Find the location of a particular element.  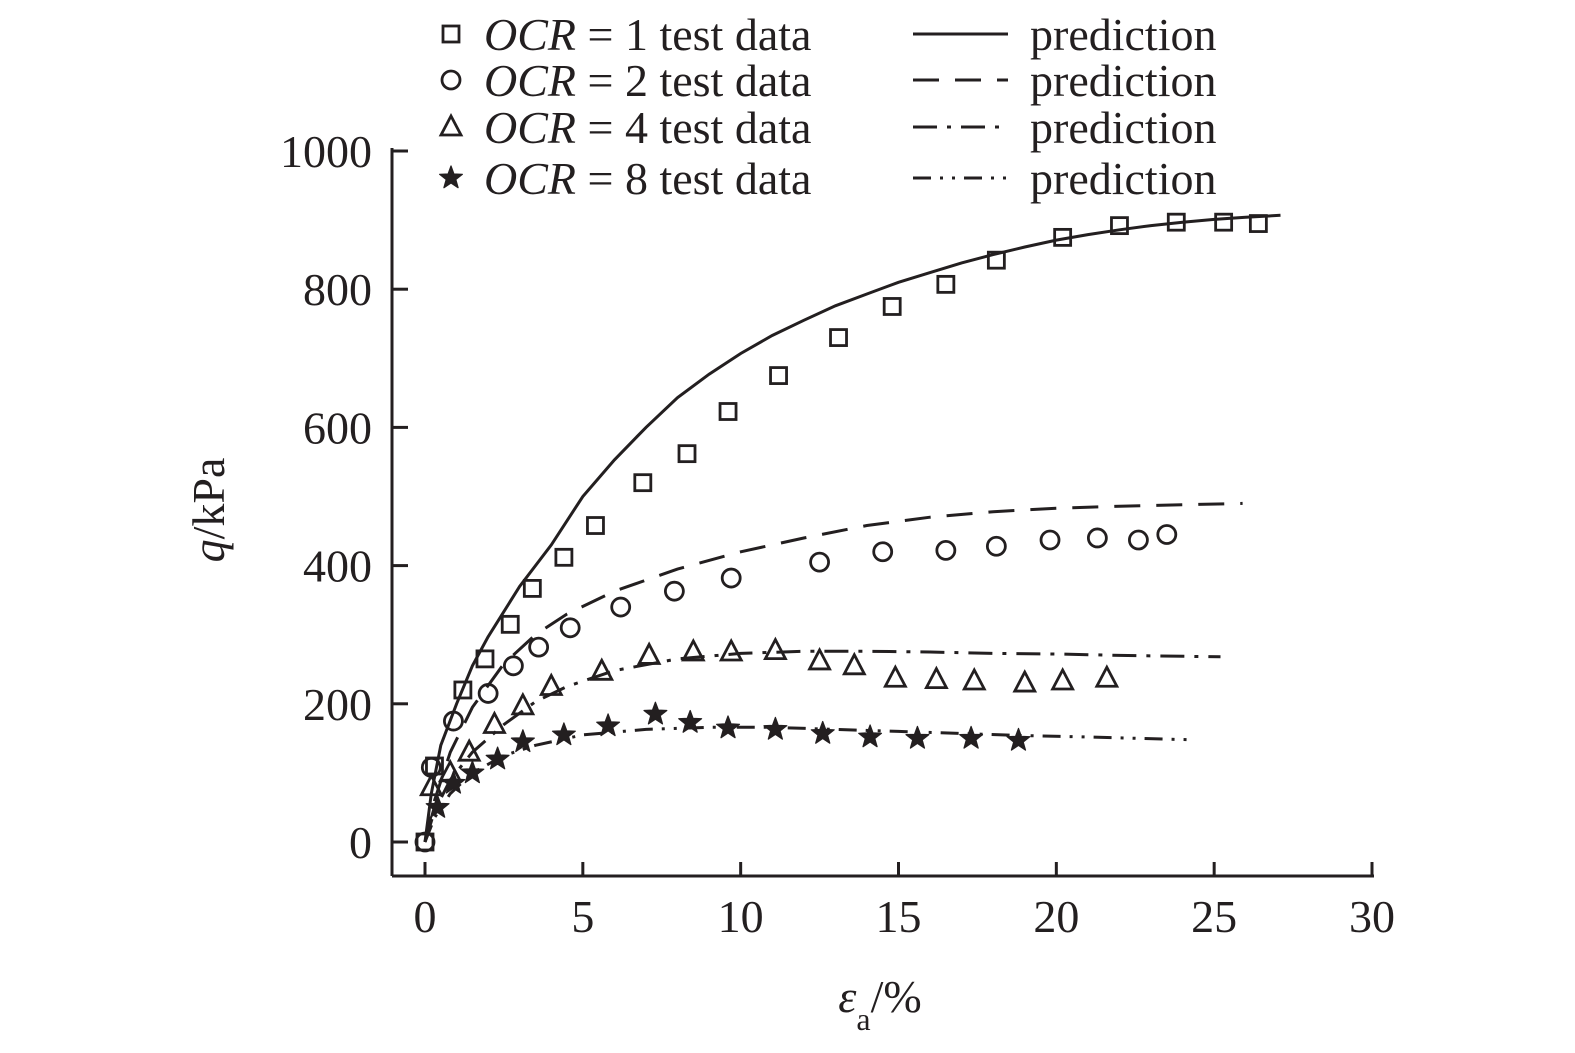

legend-label: OCR = 2 test data is located at coordinates (647, 80).